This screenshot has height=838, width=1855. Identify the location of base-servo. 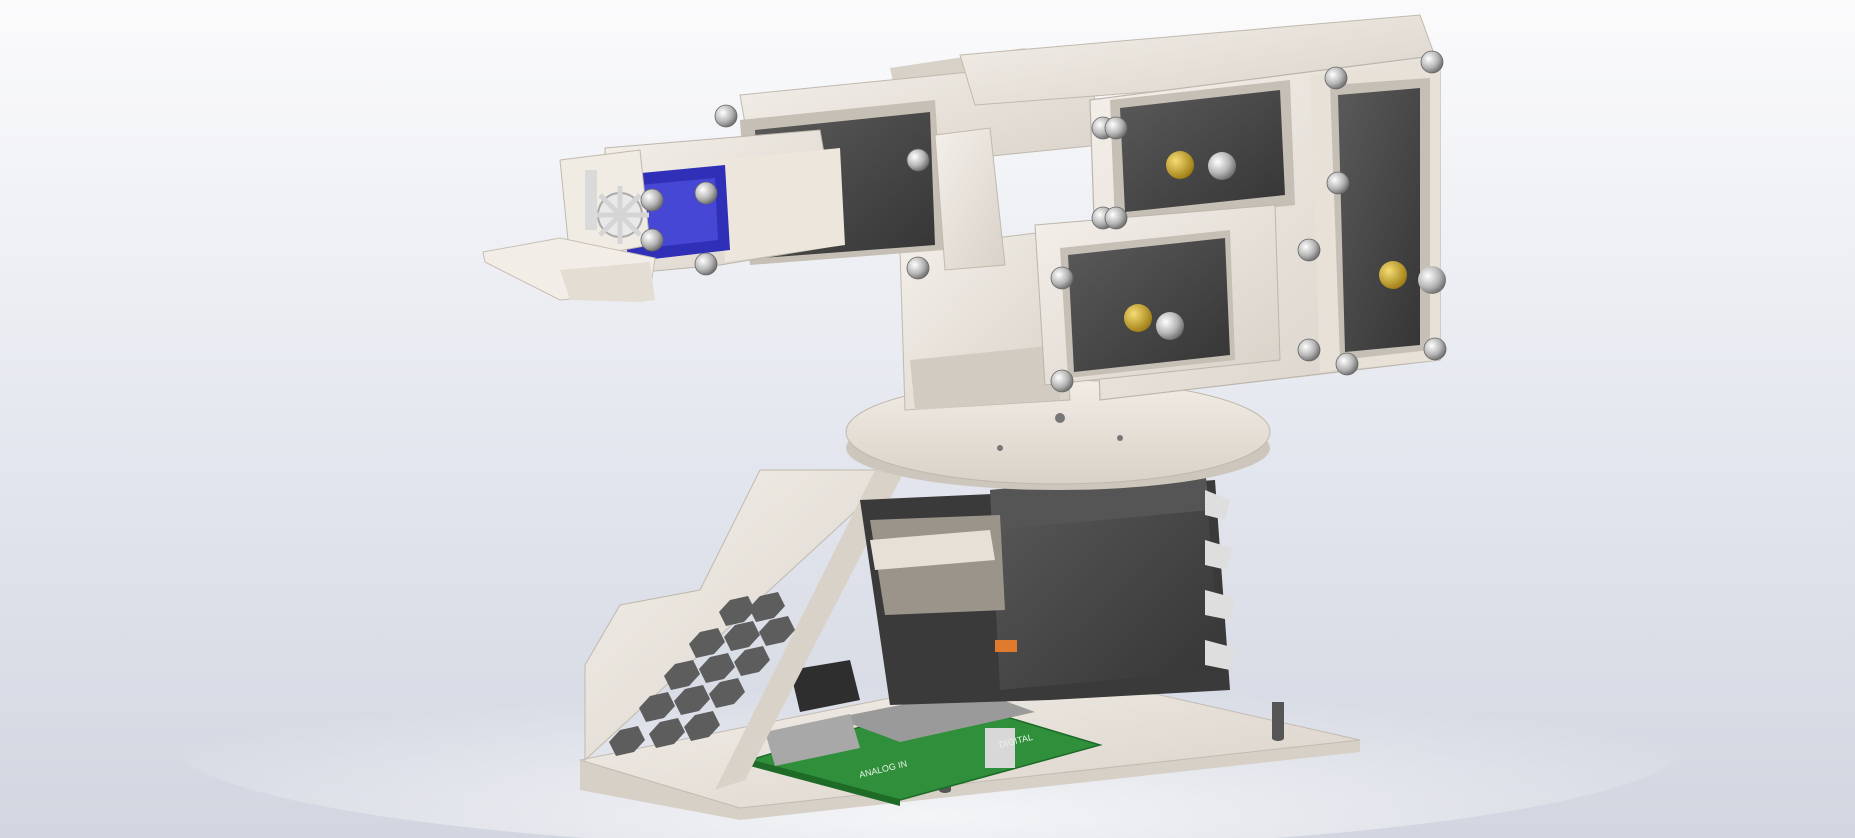
(1047, 587).